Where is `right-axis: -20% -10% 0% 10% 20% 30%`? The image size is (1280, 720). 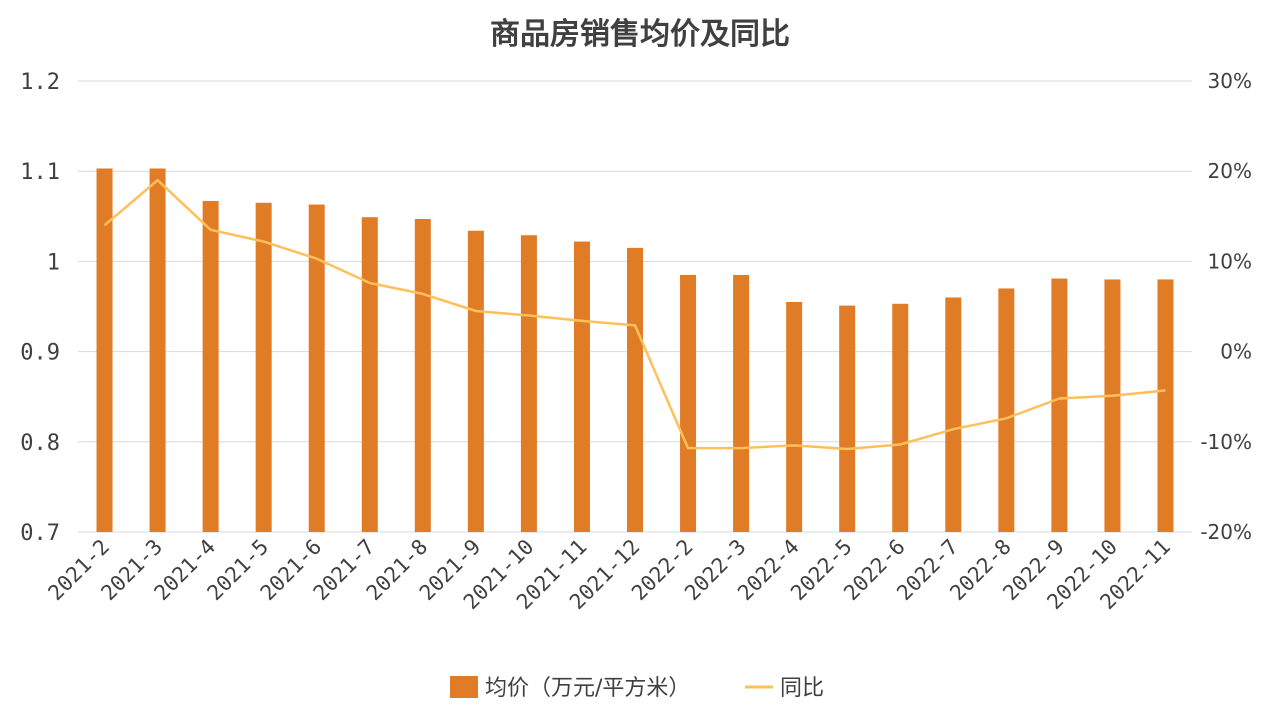
right-axis: -20% -10% 0% 10% 20% 30% is located at coordinates (1226, 306).